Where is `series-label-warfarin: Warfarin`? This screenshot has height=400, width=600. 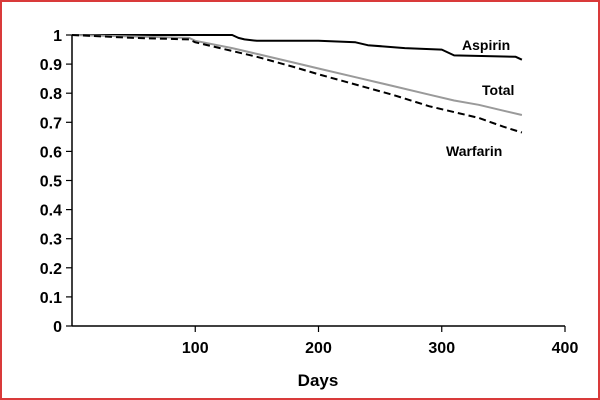 series-label-warfarin: Warfarin is located at coordinates (474, 151).